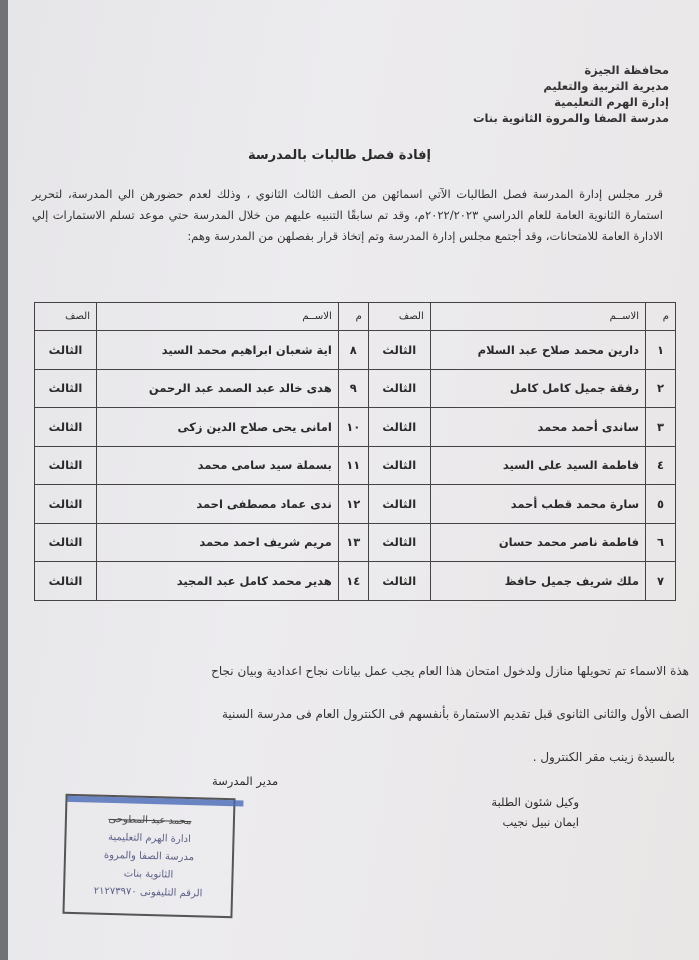  I want to click on student-name: فاطمة السيد على السيد, so click(538, 465).